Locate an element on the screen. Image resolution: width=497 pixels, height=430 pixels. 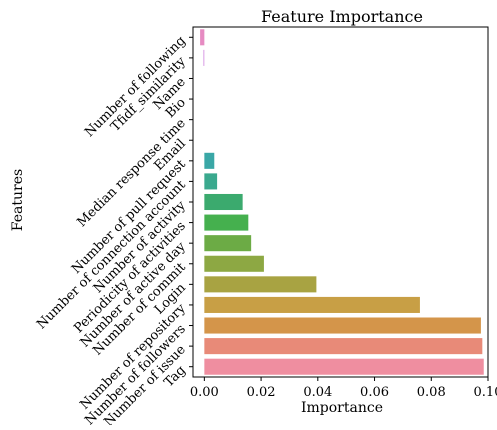
x-tick-label-2: 0.04 is located at coordinates (317, 392).